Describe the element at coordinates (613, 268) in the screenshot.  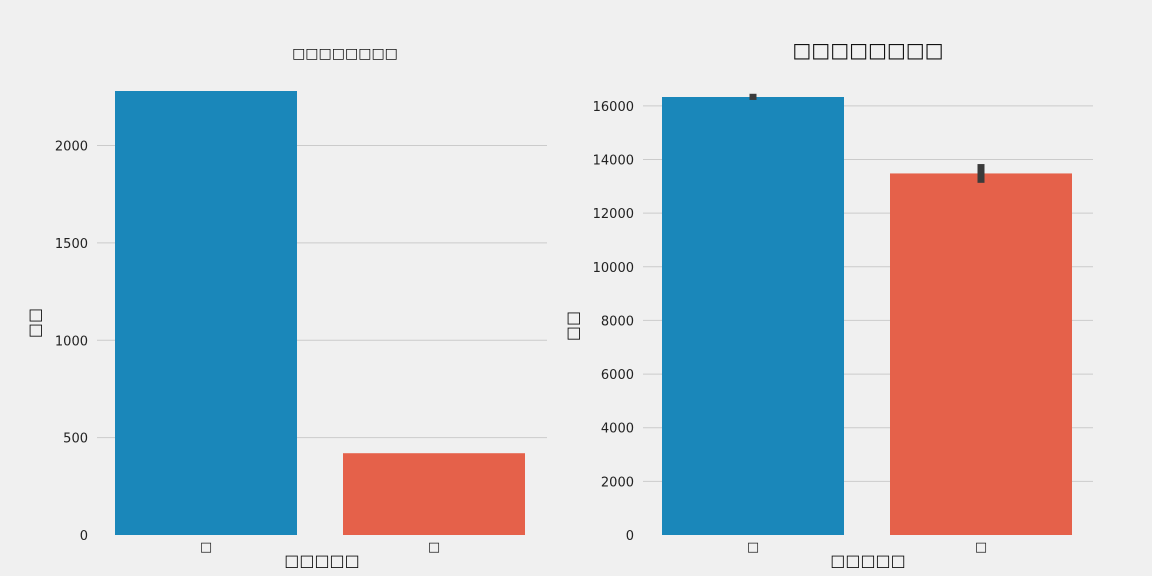
I see `y-tick-label-5: 10000` at that location.